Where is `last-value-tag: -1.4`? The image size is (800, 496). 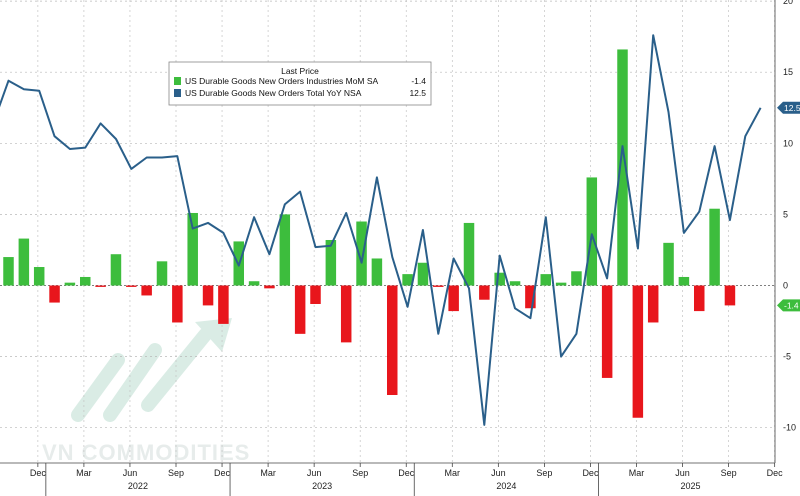
last-value-tag: -1.4 is located at coordinates (788, 305).